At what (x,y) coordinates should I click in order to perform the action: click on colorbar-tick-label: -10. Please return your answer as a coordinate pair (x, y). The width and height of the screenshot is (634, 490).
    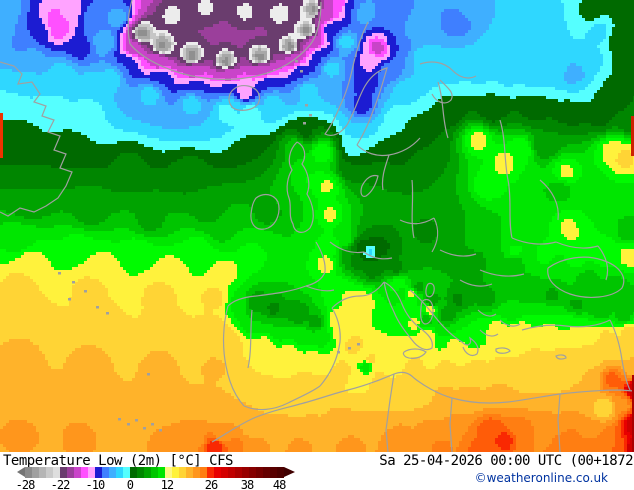
    Looking at the image, I should click on (95, 484).